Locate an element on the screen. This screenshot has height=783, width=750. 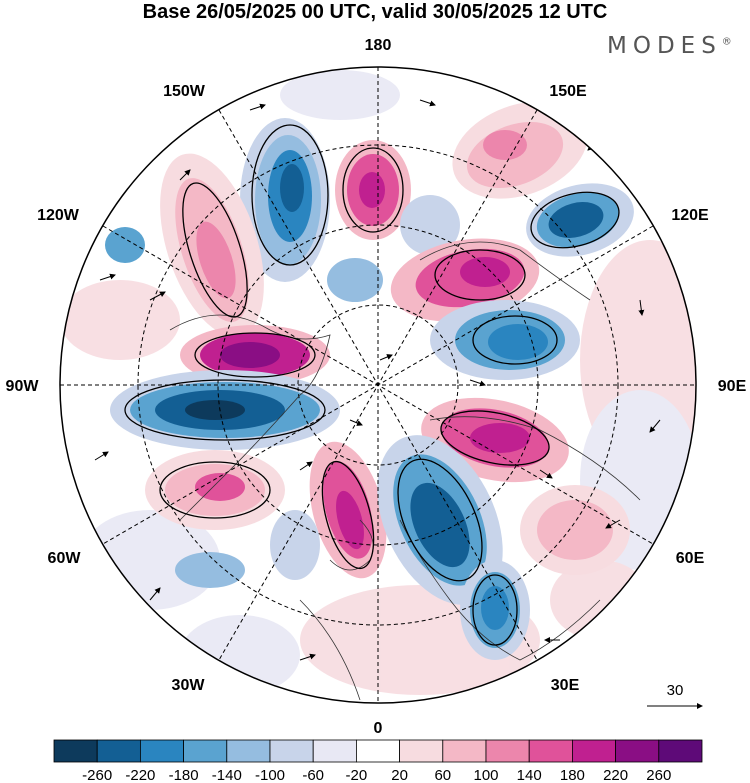
colorbar-tick-label: -20 is located at coordinates (357, 775).